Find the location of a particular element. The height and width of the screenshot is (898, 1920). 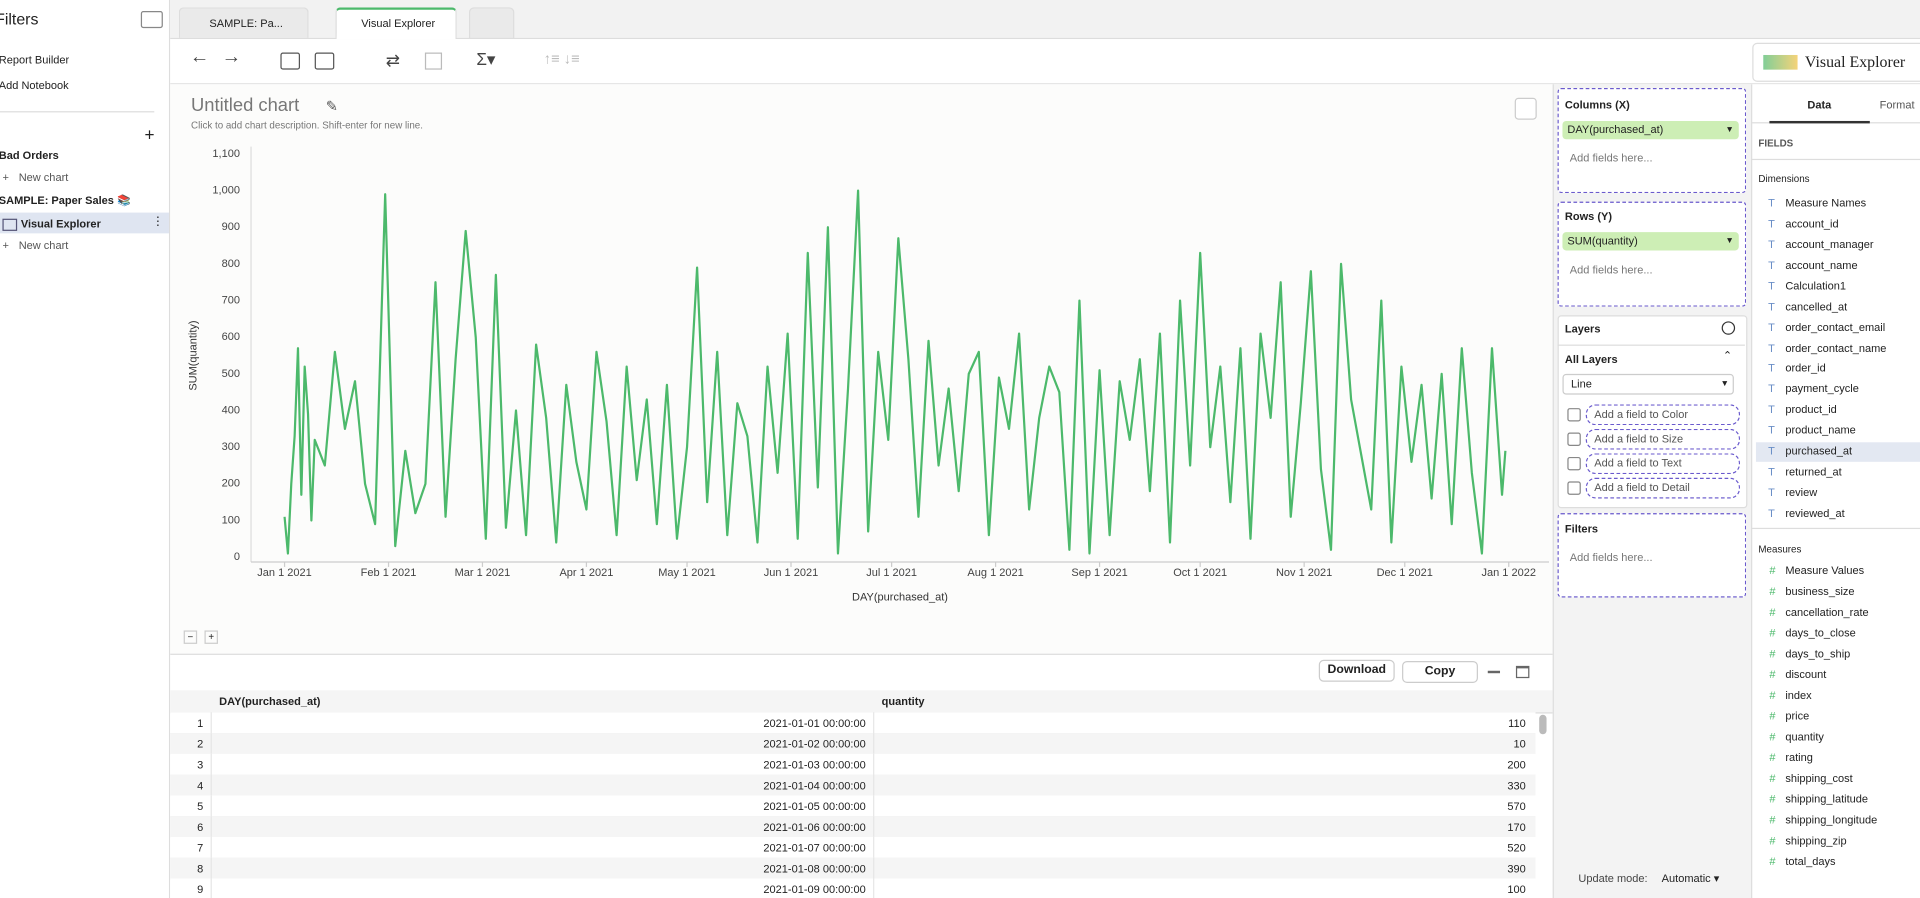

row-number: 4 is located at coordinates (200, 786).